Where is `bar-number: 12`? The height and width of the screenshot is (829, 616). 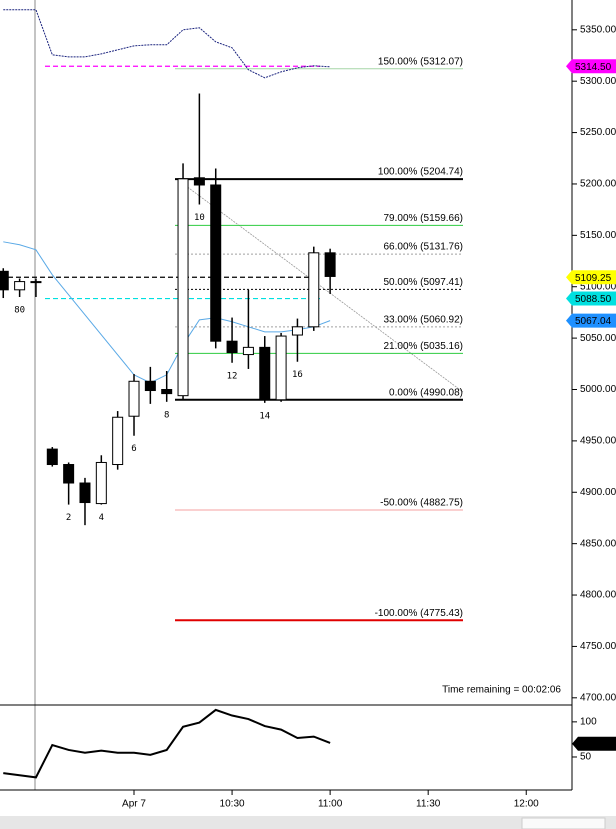
bar-number: 12 is located at coordinates (232, 376).